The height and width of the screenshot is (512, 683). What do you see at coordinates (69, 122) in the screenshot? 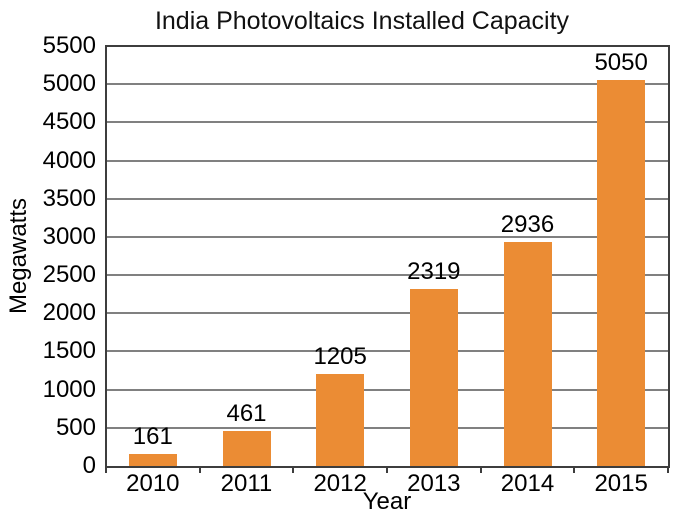
I see `y-tick-label: 4500` at bounding box center [69, 122].